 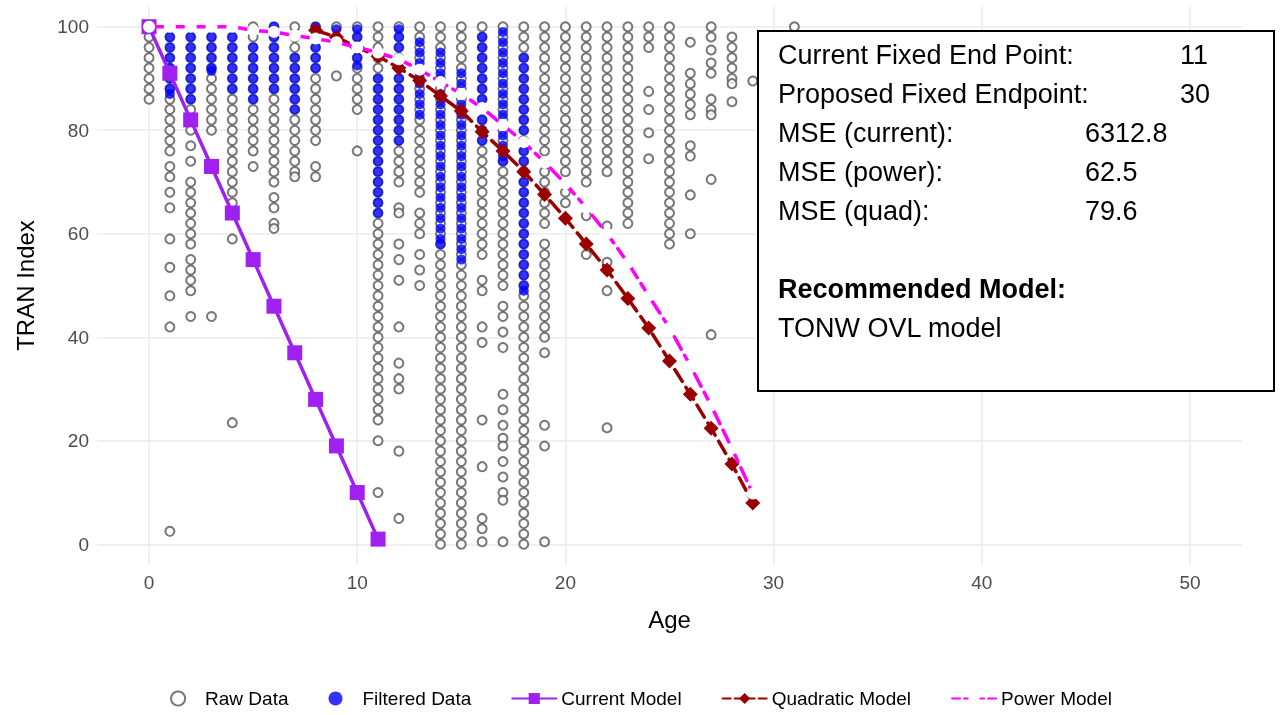 What do you see at coordinates (78, 130) in the screenshot?
I see `y-tick-label: 80` at bounding box center [78, 130].